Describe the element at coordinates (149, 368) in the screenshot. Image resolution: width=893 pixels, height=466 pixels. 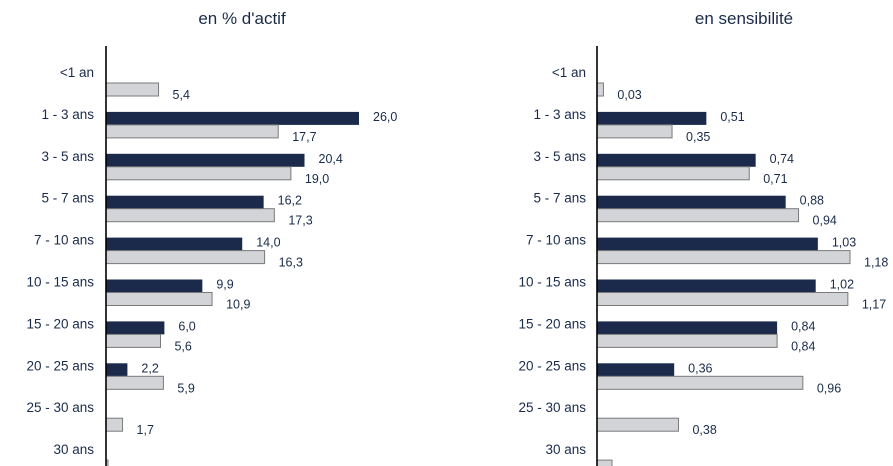
I see `data-label-dark: 2,2` at that location.